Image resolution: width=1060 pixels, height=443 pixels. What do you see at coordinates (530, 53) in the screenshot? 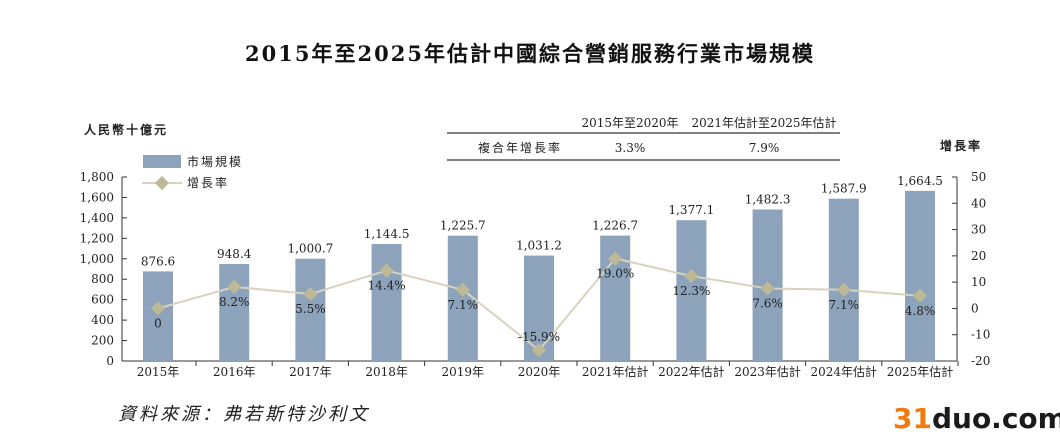
I see `chart-title: 2015年至2025年估計中國綜合營銷服務行業市場規模` at bounding box center [530, 53].